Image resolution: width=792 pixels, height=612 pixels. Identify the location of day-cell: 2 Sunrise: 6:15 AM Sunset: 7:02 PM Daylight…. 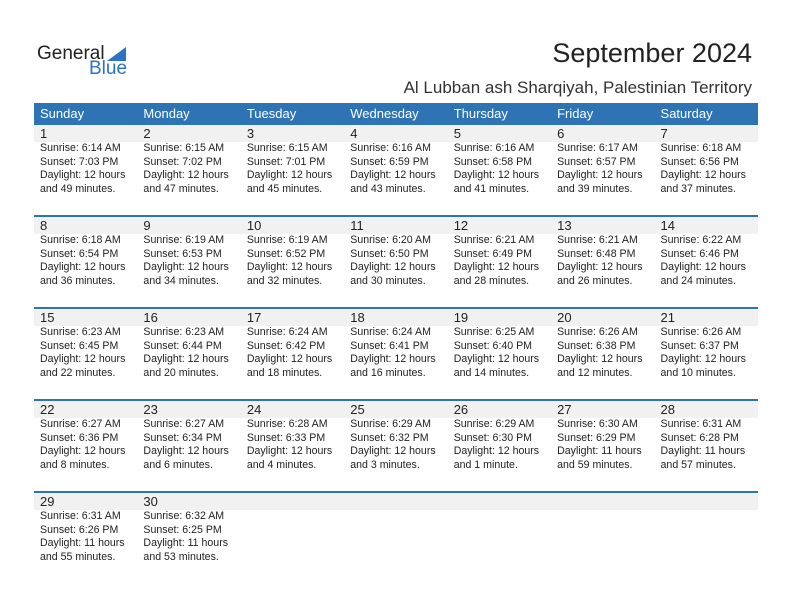
(188, 160).